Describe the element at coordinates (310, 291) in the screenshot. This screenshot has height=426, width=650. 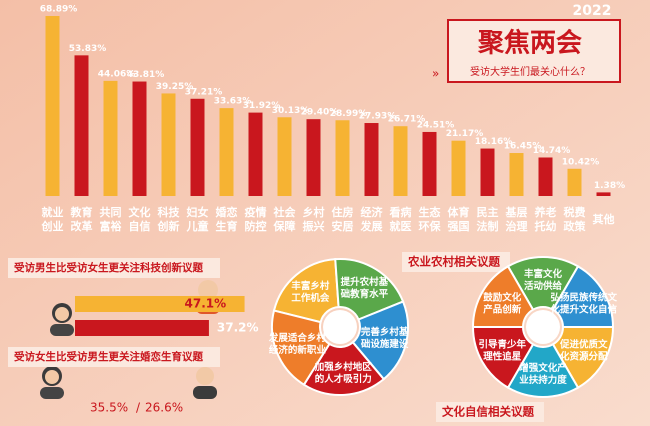
I see `segment-label: 丰富乡村工作机会` at that location.